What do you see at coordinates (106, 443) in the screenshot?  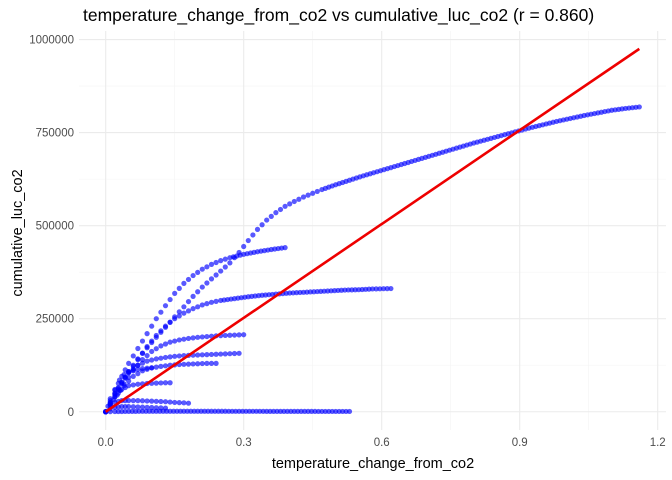 I see `x-tick-label: 0.0` at bounding box center [106, 443].